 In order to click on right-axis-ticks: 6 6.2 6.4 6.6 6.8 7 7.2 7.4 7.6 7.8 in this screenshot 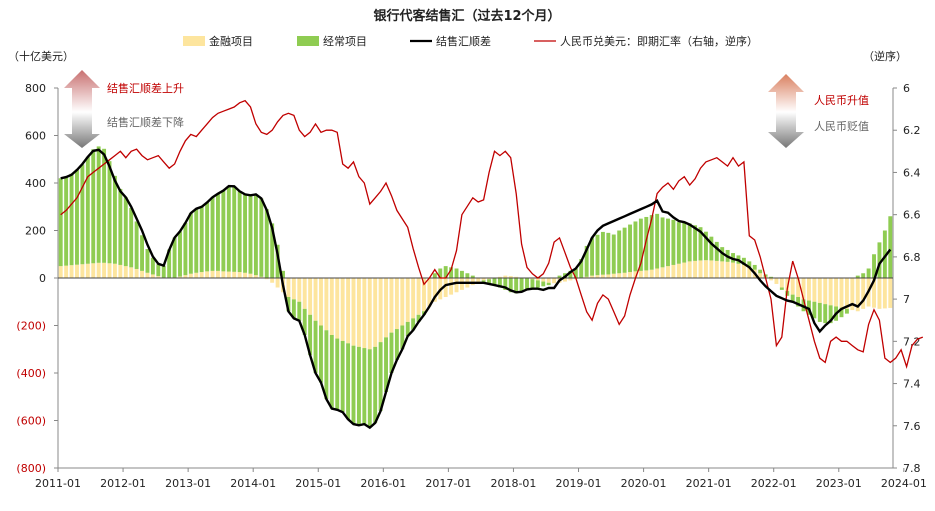, I will do `click(907, 278)`.